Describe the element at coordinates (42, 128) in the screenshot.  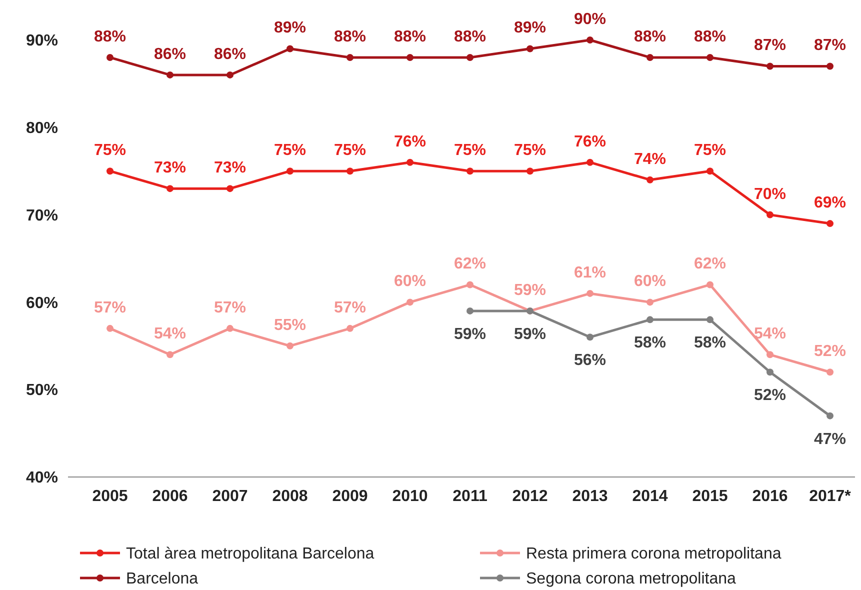
I see `y-tick-label: 80%` at that location.